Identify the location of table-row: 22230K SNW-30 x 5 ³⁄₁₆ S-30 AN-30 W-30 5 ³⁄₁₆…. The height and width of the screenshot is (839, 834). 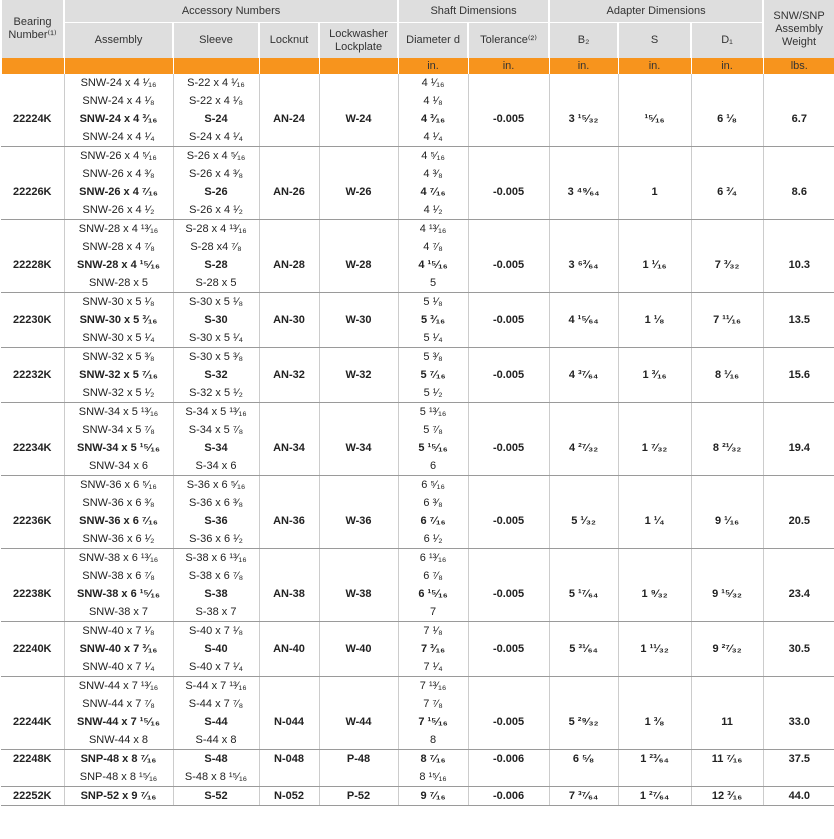
(417, 320).